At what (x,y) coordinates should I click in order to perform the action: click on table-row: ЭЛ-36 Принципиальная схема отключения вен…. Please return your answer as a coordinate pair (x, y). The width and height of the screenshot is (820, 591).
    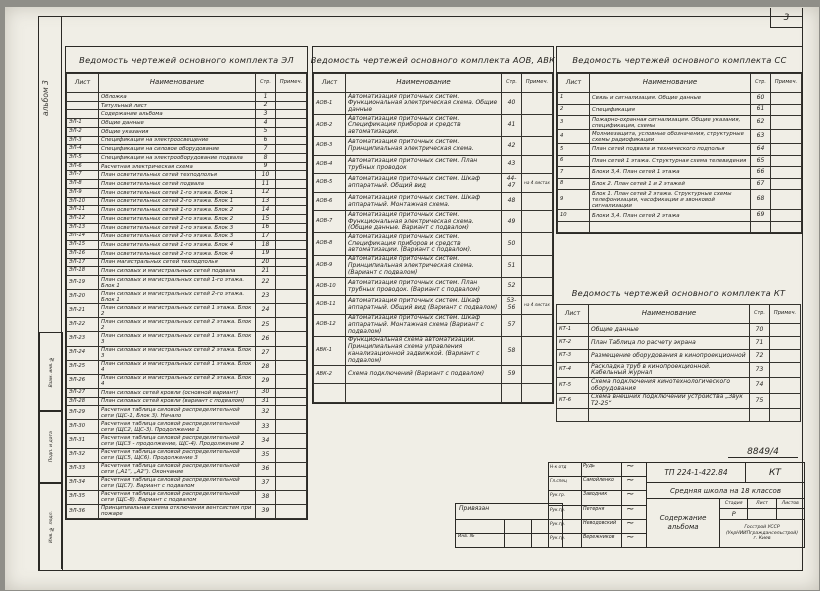
    Looking at the image, I should click on (186, 511).